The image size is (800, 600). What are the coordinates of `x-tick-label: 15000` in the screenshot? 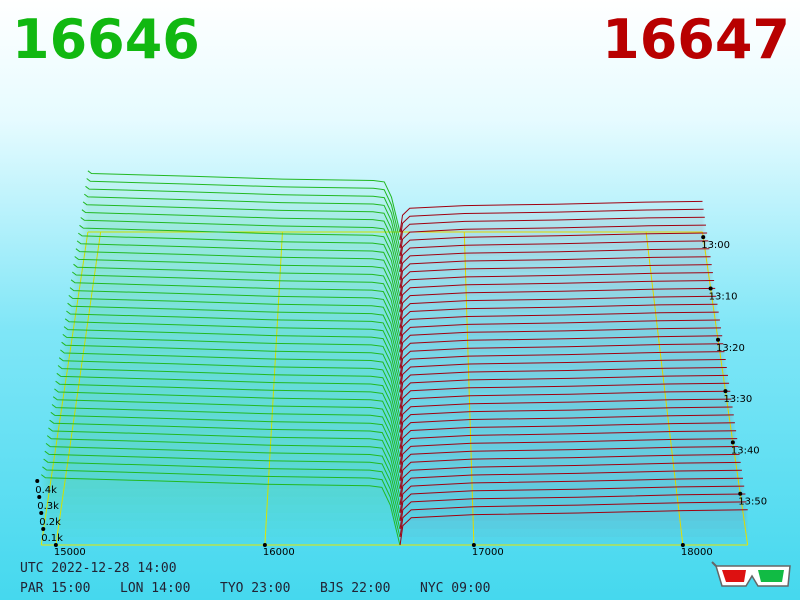 It's located at (70, 552).